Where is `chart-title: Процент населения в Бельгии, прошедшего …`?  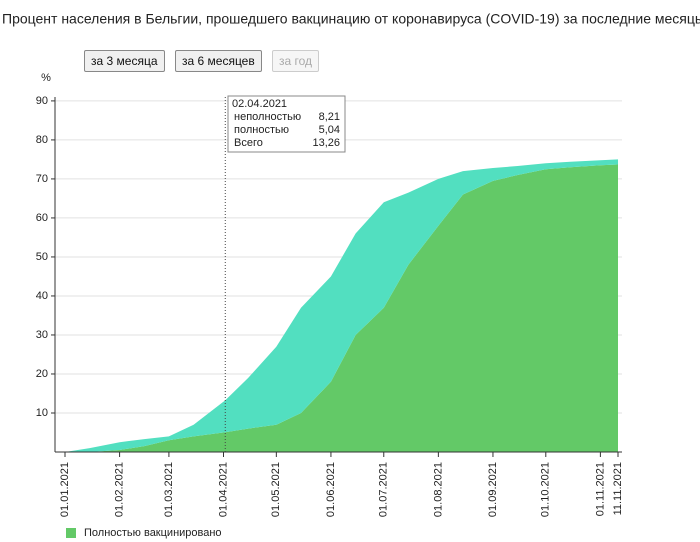 chart-title: Процент населения в Бельгии, прошедшего … is located at coordinates (351, 19).